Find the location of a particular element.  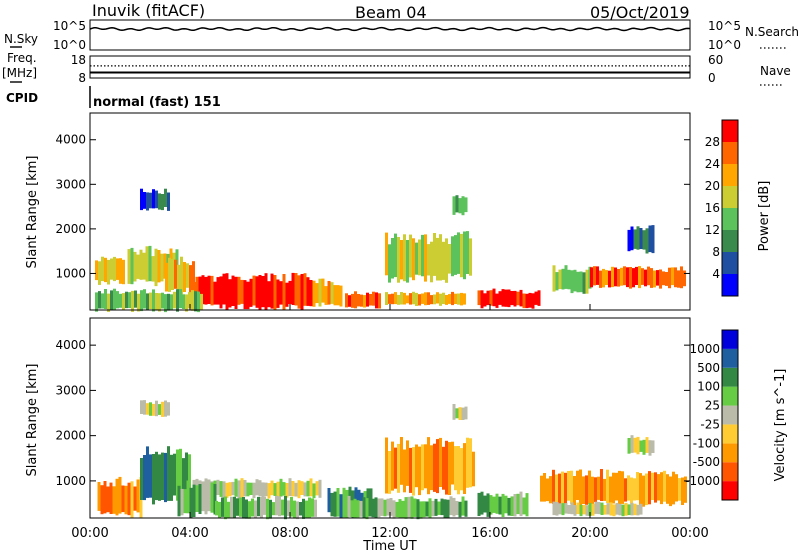

nsky-label: N.Sky is located at coordinates (21, 39).